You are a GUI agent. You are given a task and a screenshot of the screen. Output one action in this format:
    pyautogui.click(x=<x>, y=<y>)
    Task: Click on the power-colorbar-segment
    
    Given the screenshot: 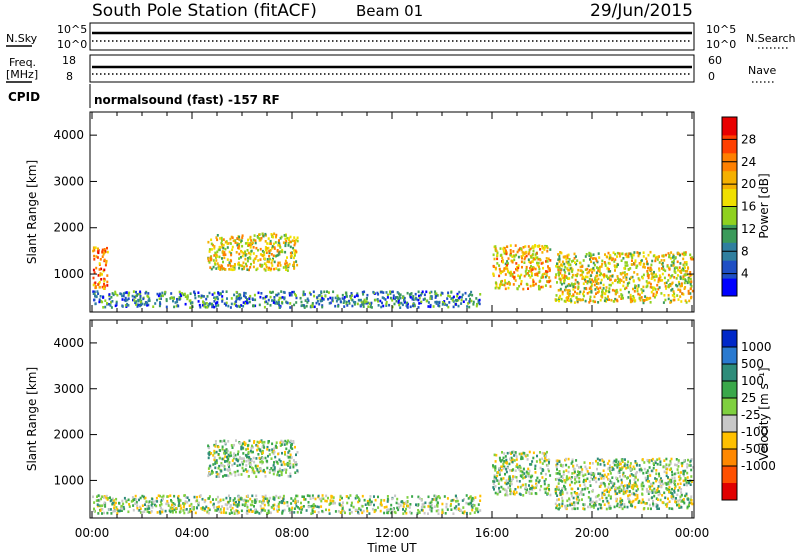 What is the action you would take?
    pyautogui.click(x=729, y=144)
    